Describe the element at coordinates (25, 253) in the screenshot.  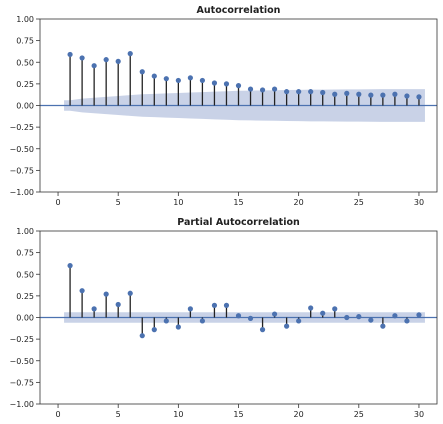
I see `pacf-ytick-label: 0.75` at that location.